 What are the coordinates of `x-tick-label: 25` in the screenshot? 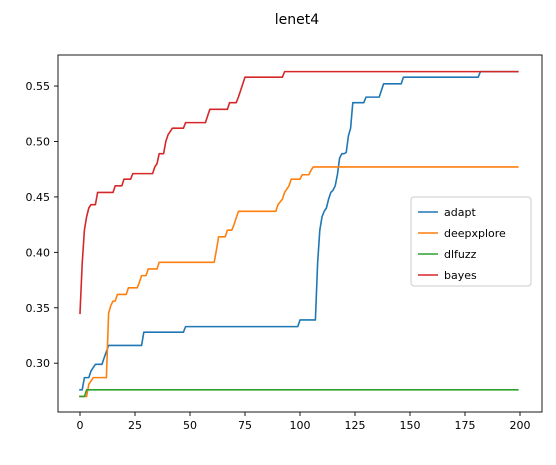 It's located at (135, 425).